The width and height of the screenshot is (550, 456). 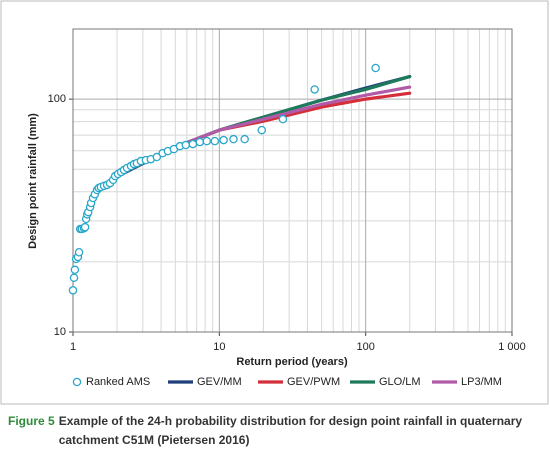 What do you see at coordinates (60, 332) in the screenshot?
I see `y-tick-label: 10` at bounding box center [60, 332].